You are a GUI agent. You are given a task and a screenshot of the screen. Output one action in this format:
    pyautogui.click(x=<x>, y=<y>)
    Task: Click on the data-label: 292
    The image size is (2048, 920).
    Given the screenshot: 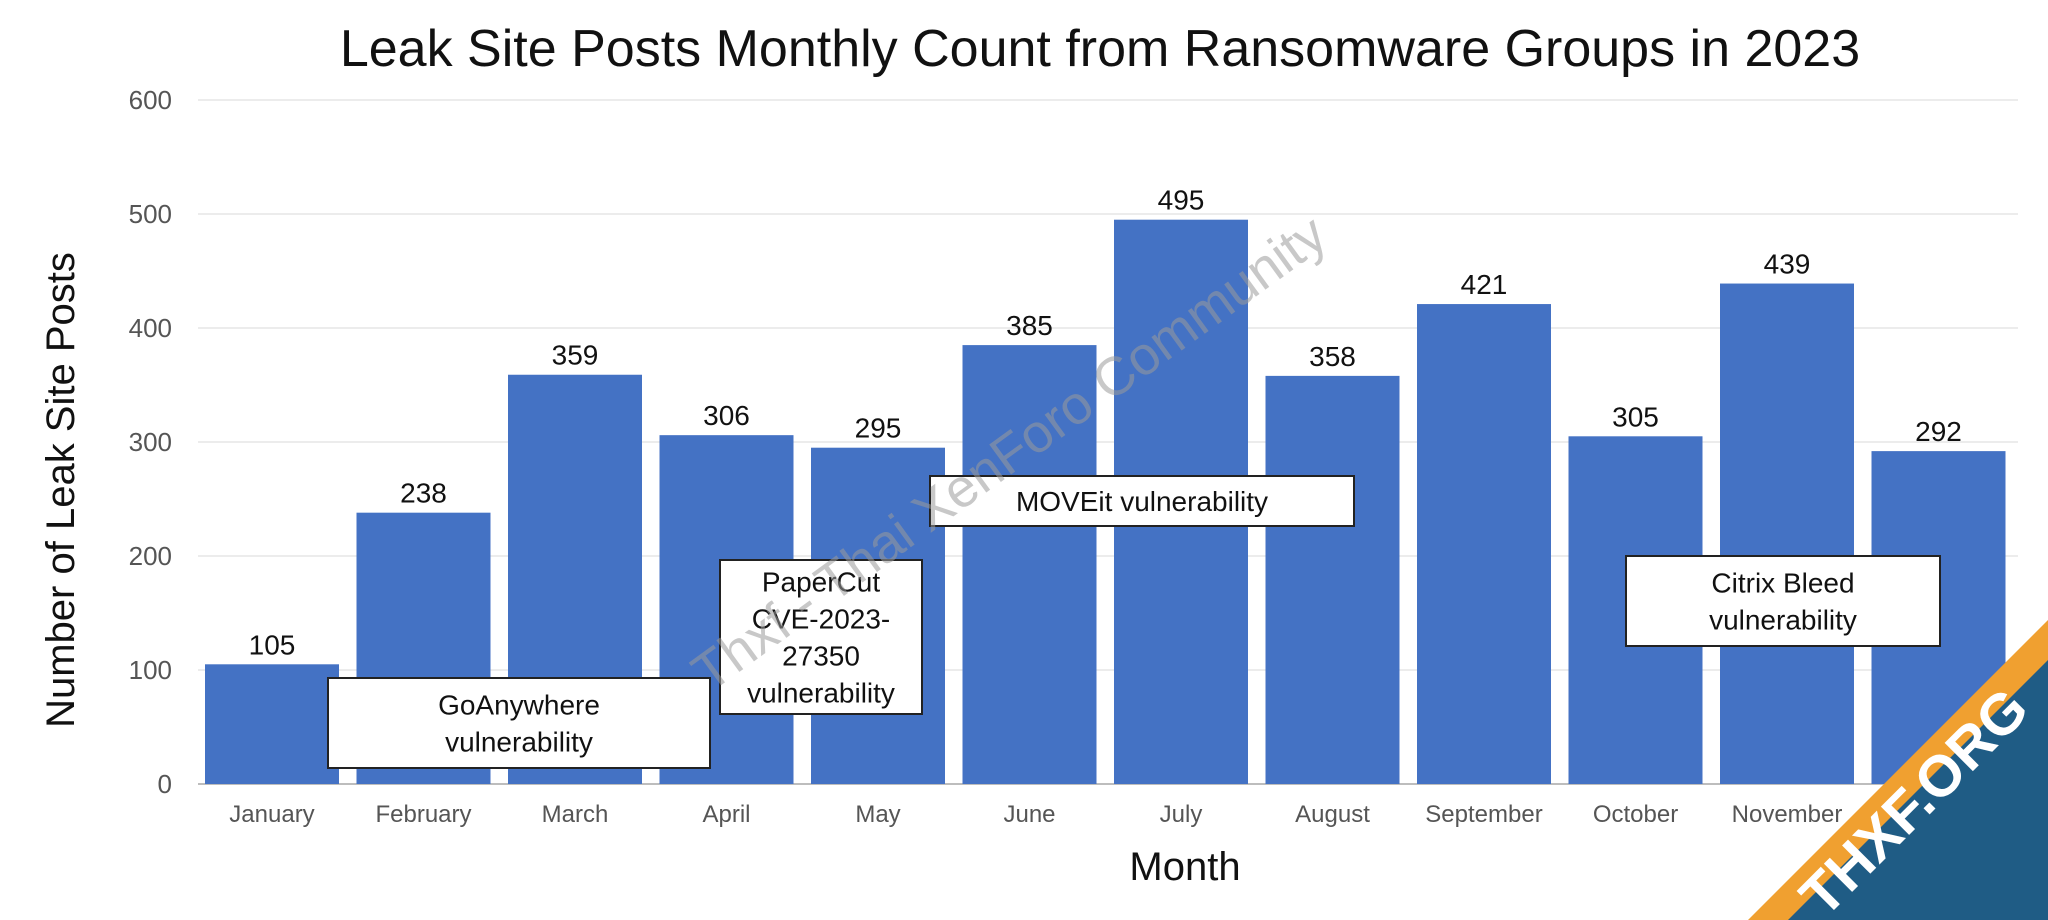 What is the action you would take?
    pyautogui.click(x=1938, y=431)
    